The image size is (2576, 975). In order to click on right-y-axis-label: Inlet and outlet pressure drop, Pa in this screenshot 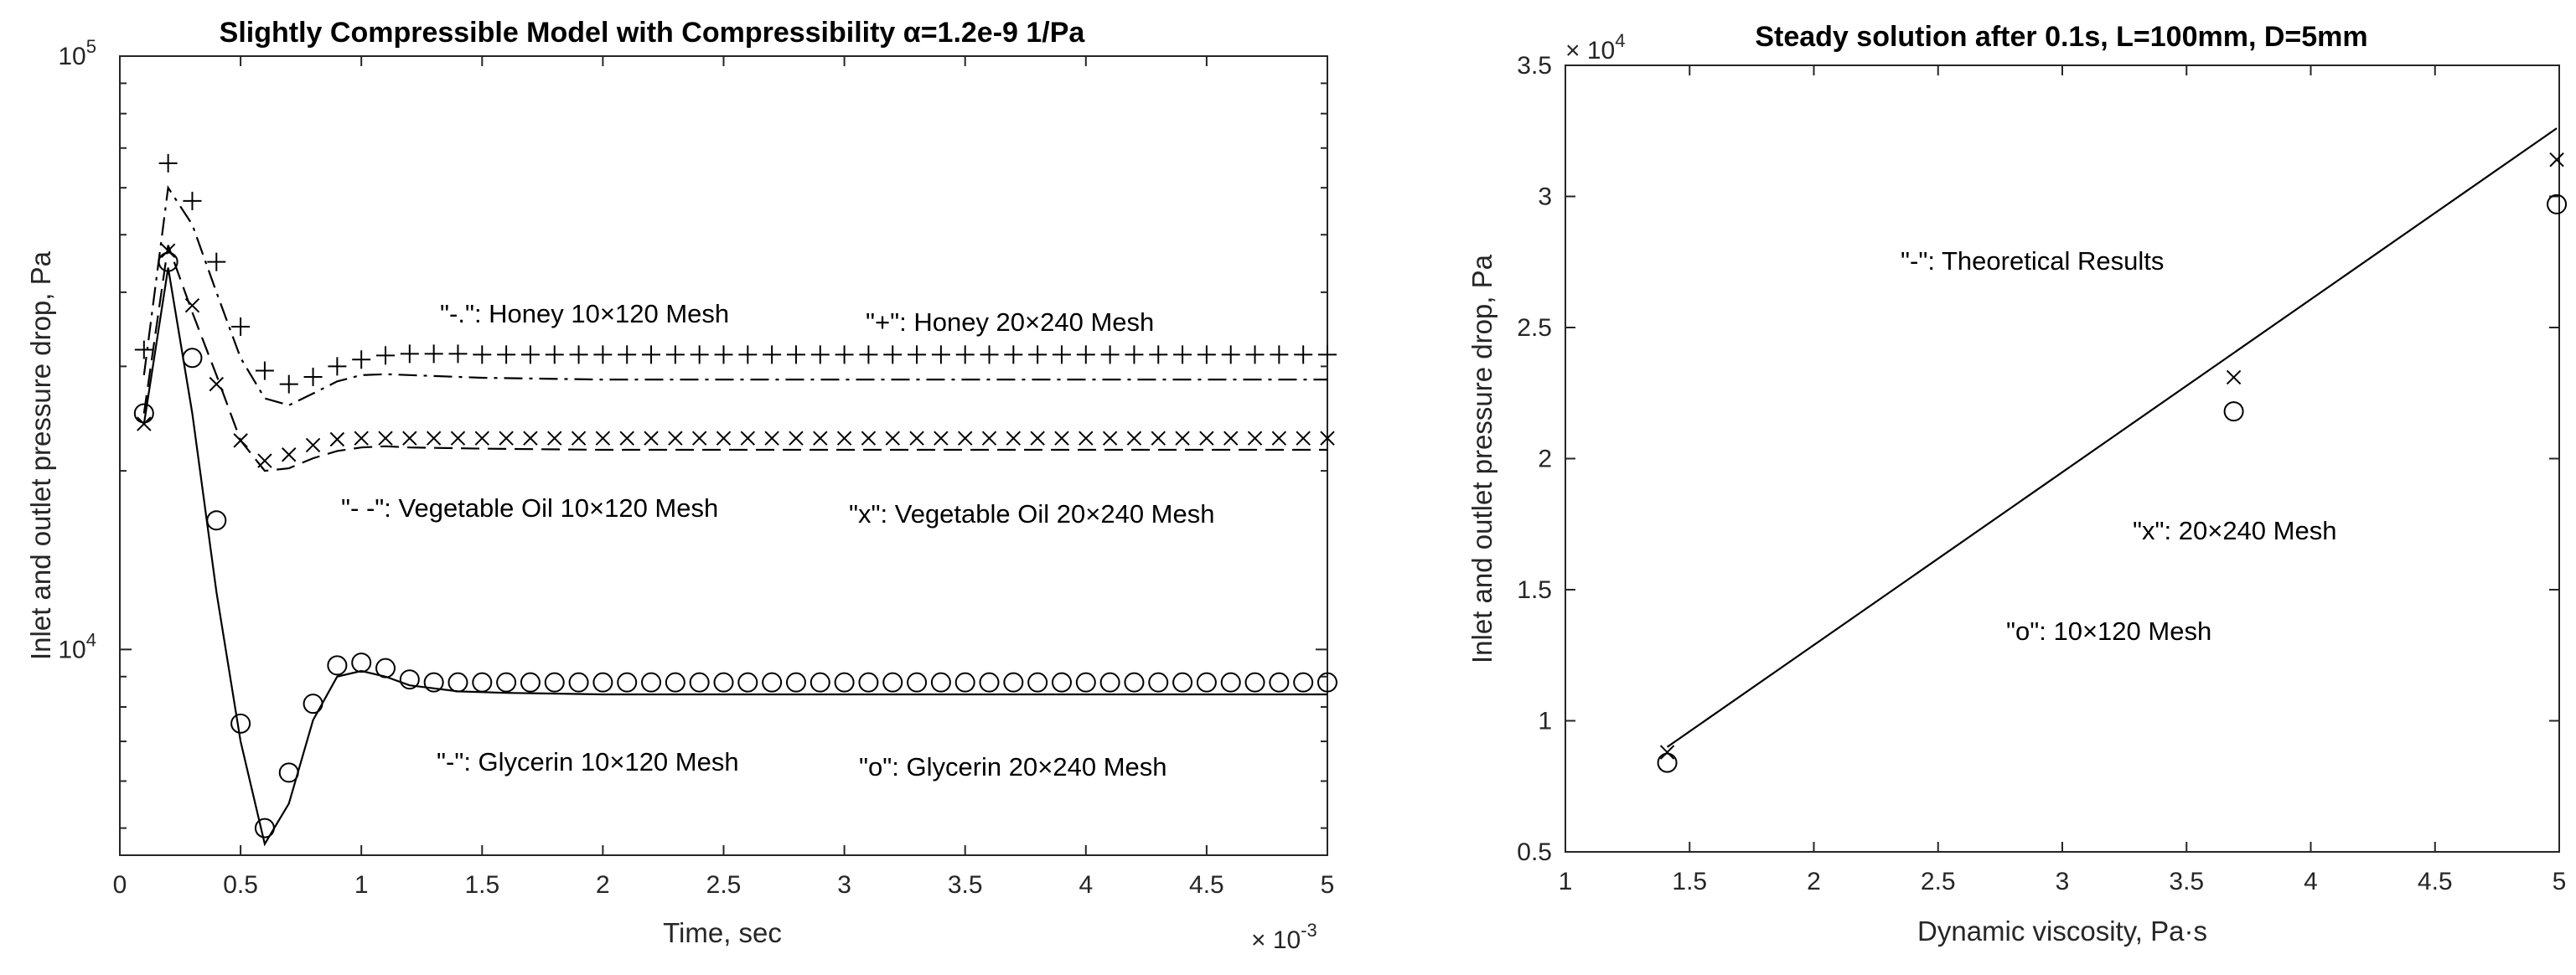, I will do `click(1481, 458)`.